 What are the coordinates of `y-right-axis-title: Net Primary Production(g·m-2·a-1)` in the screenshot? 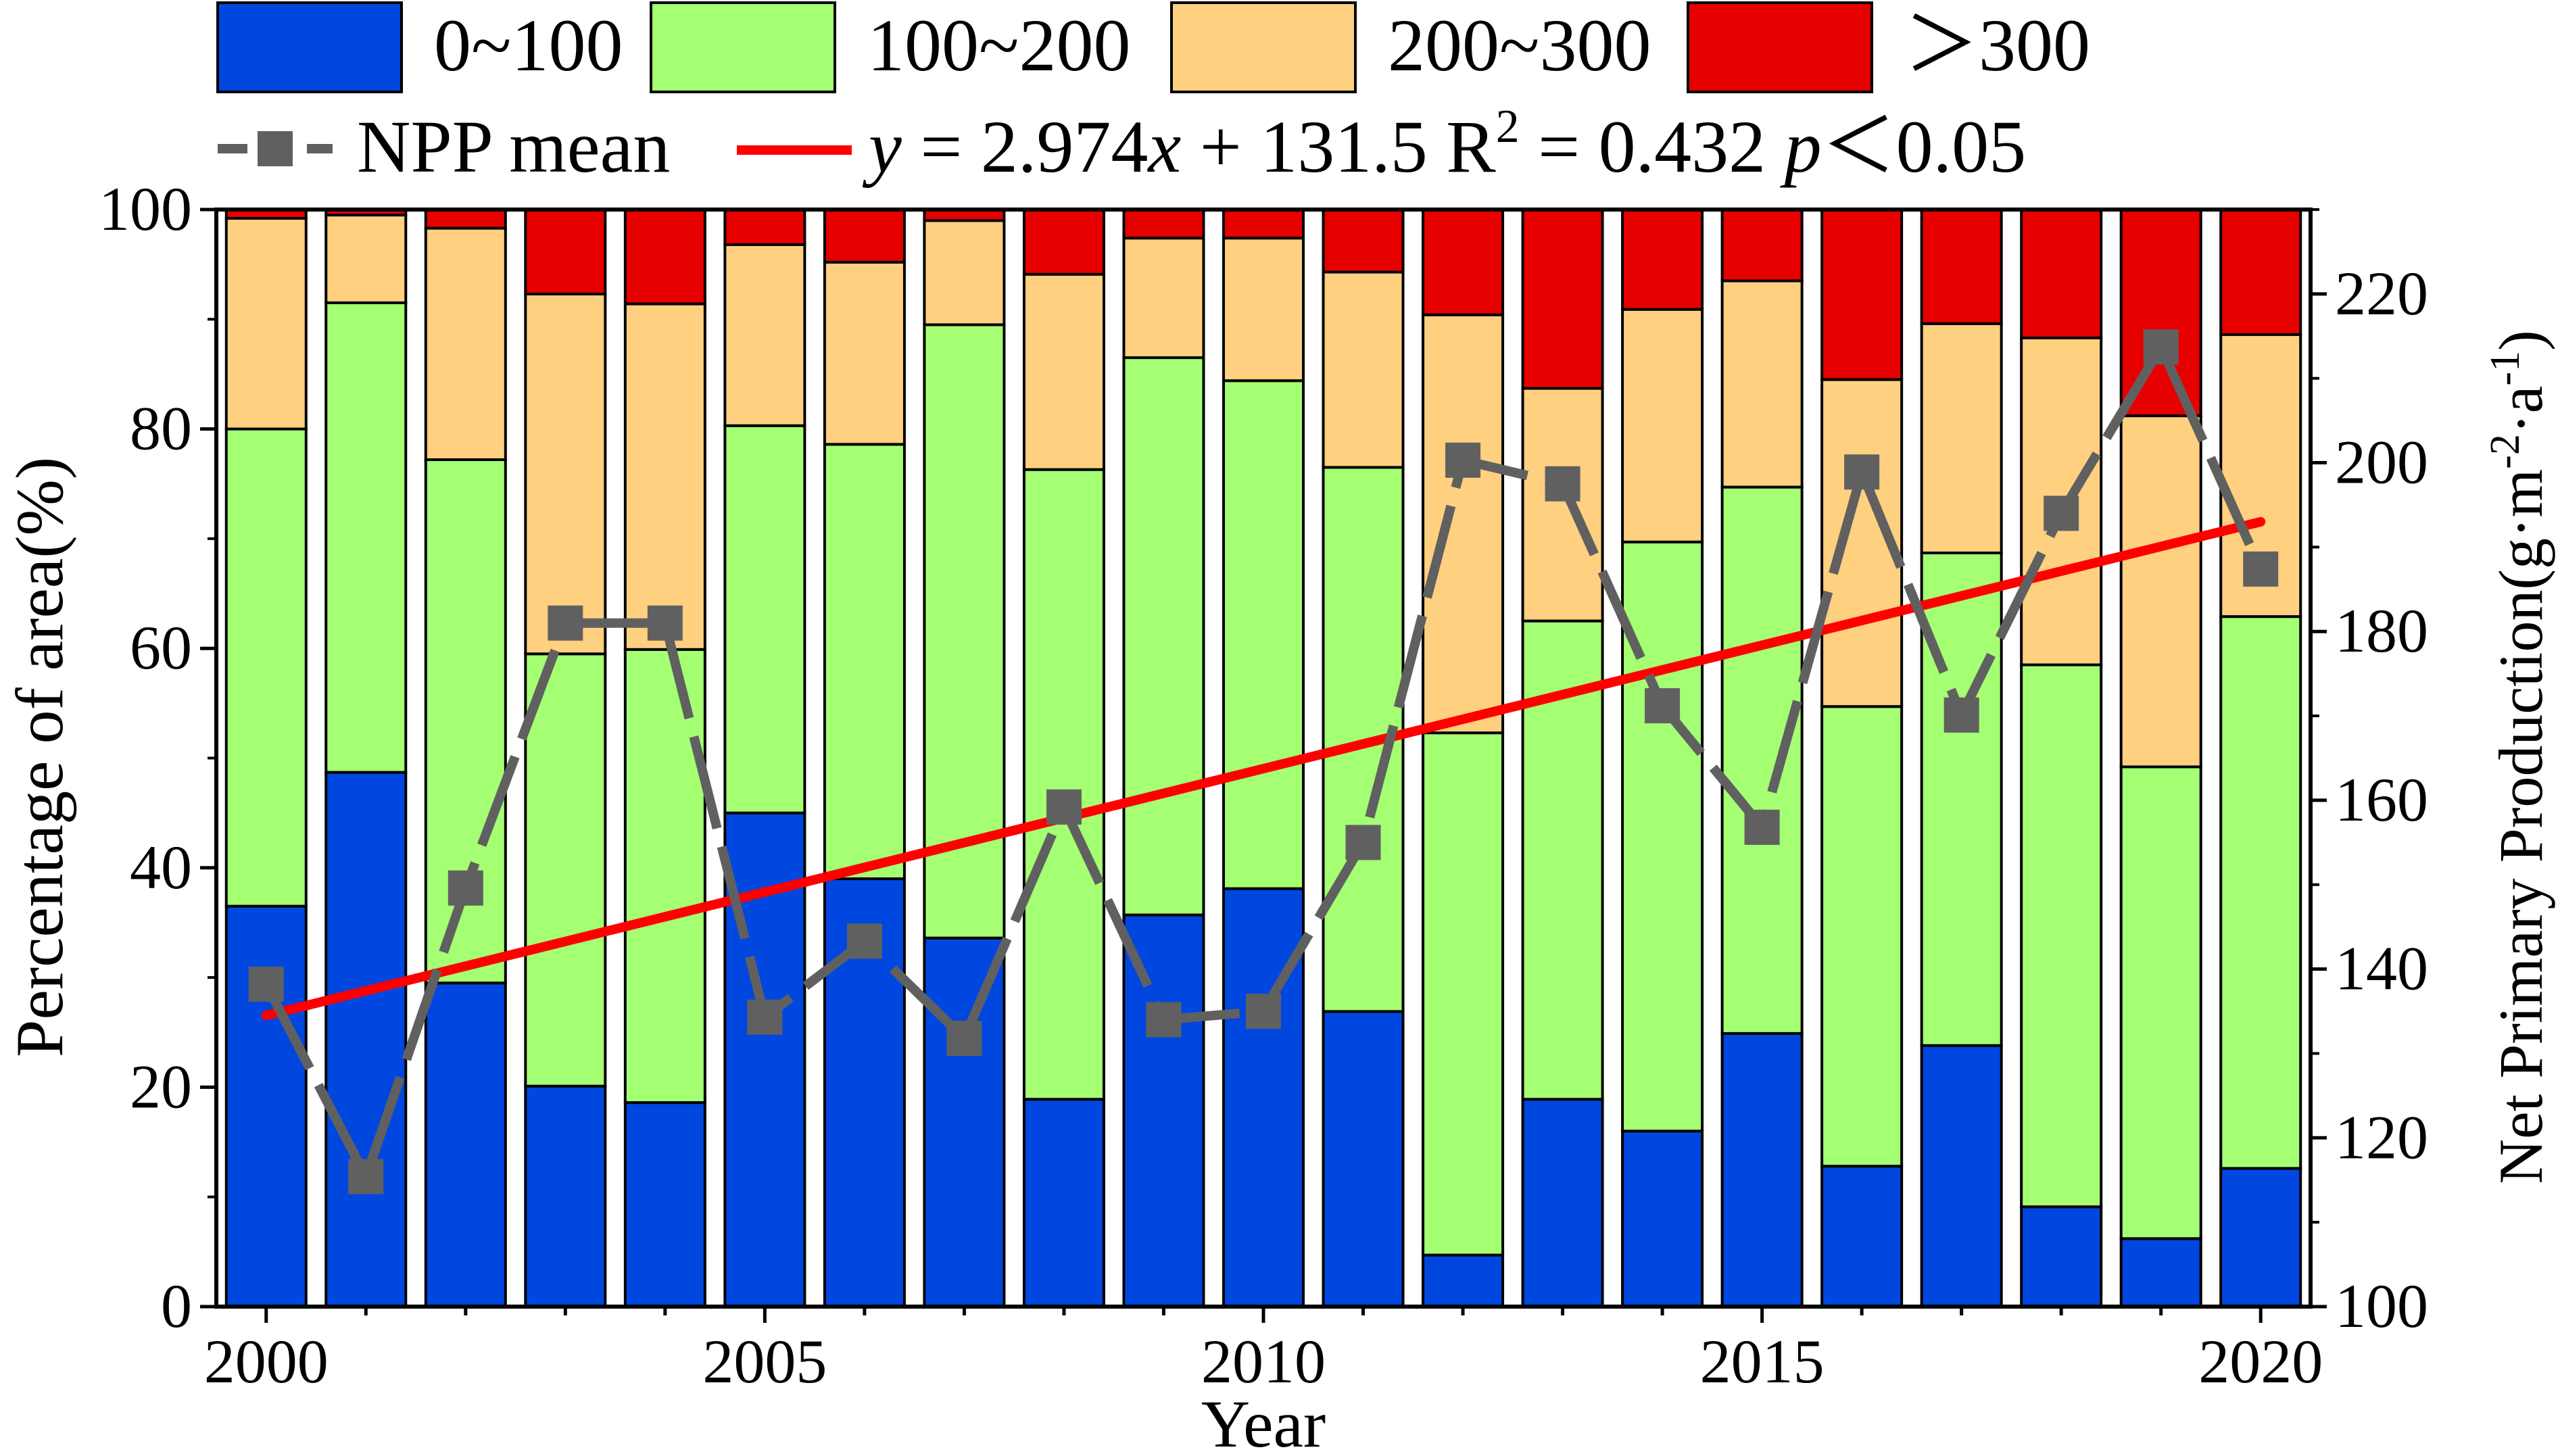 It's located at (2518, 757).